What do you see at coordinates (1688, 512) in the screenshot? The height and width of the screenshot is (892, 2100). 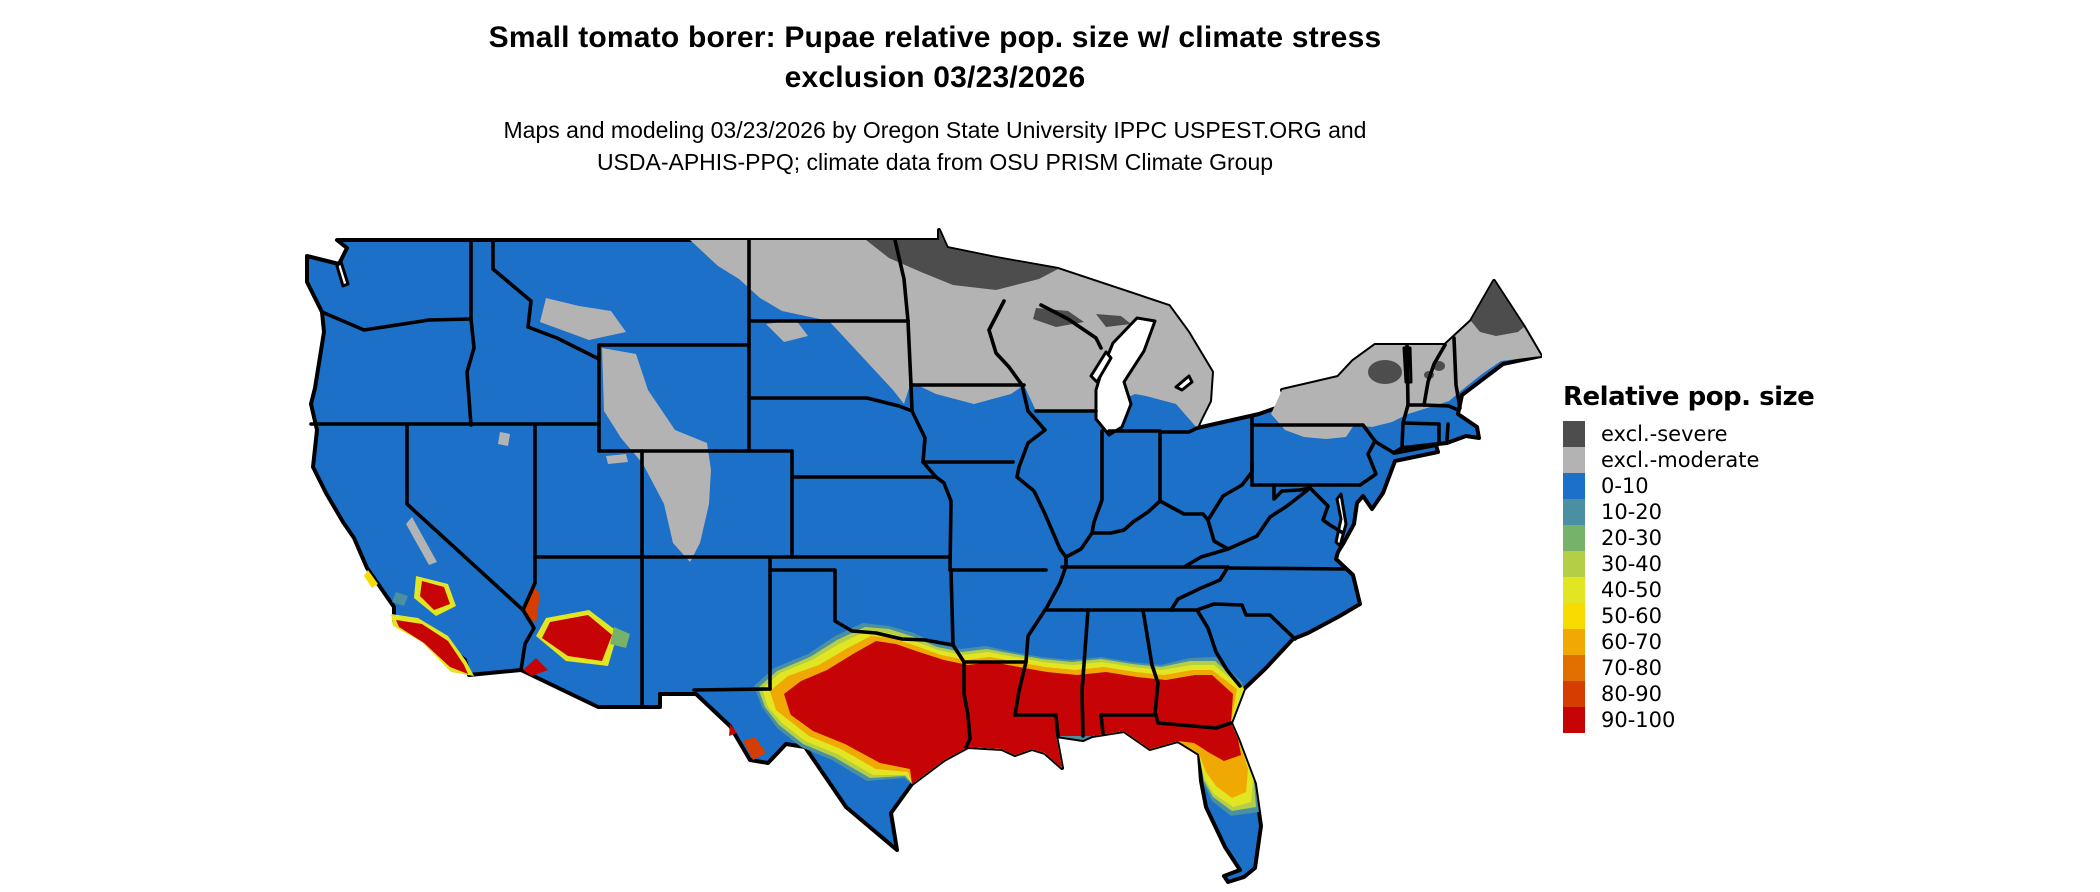 I see `legend-item: 10-20` at bounding box center [1688, 512].